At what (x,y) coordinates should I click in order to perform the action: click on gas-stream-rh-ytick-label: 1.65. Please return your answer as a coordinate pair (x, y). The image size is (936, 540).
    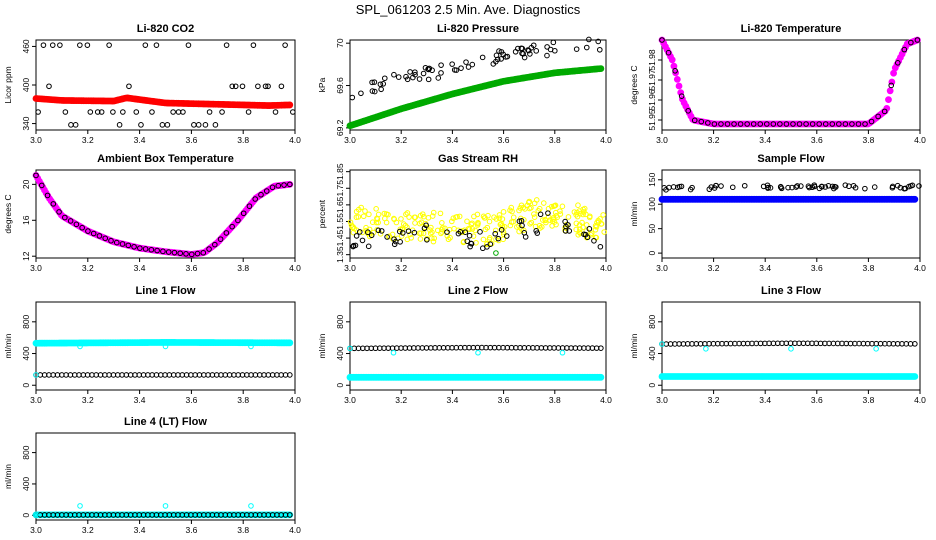
    Looking at the image, I should click on (340, 204).